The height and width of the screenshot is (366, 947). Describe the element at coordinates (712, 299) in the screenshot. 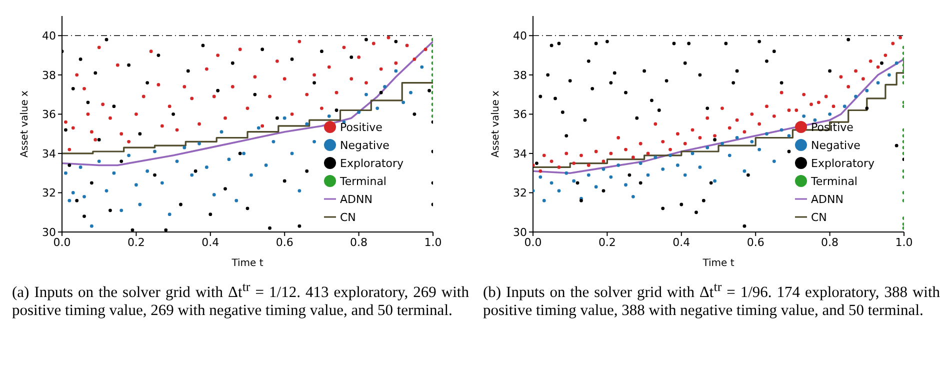

I see `text: (b) Inputs on the solver grid with Δt$^{tr}$ = 1/96. 174 exploratory, 388 with positive timing value, 388 with negative timing value, and 50 terminal.` at that location.